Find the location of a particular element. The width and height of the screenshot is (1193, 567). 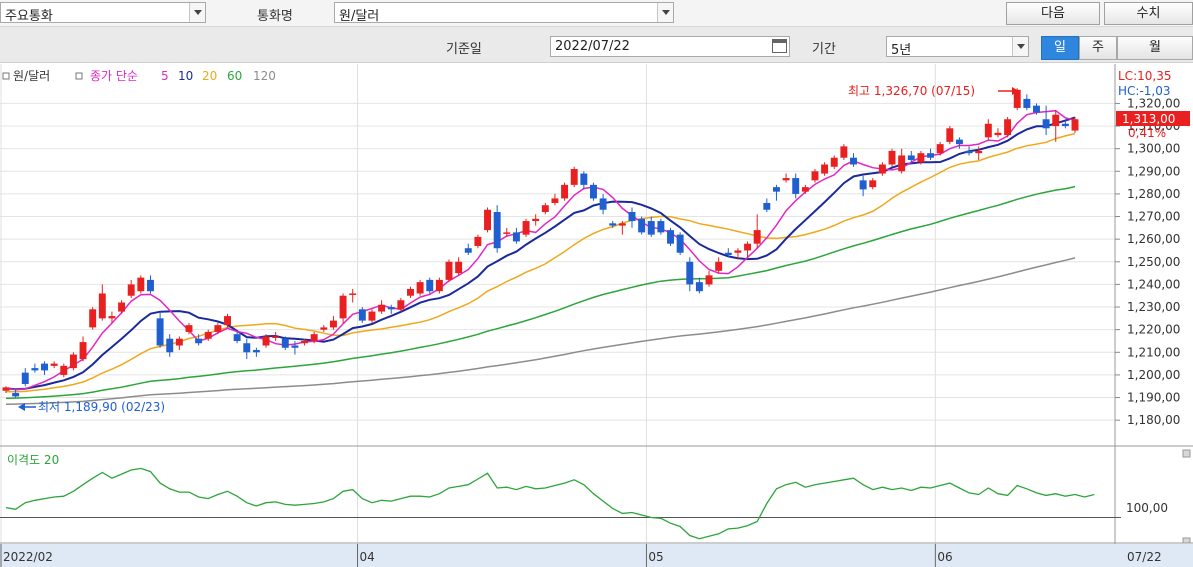

y-tick-label: 1,260,00 is located at coordinates (1153, 239).